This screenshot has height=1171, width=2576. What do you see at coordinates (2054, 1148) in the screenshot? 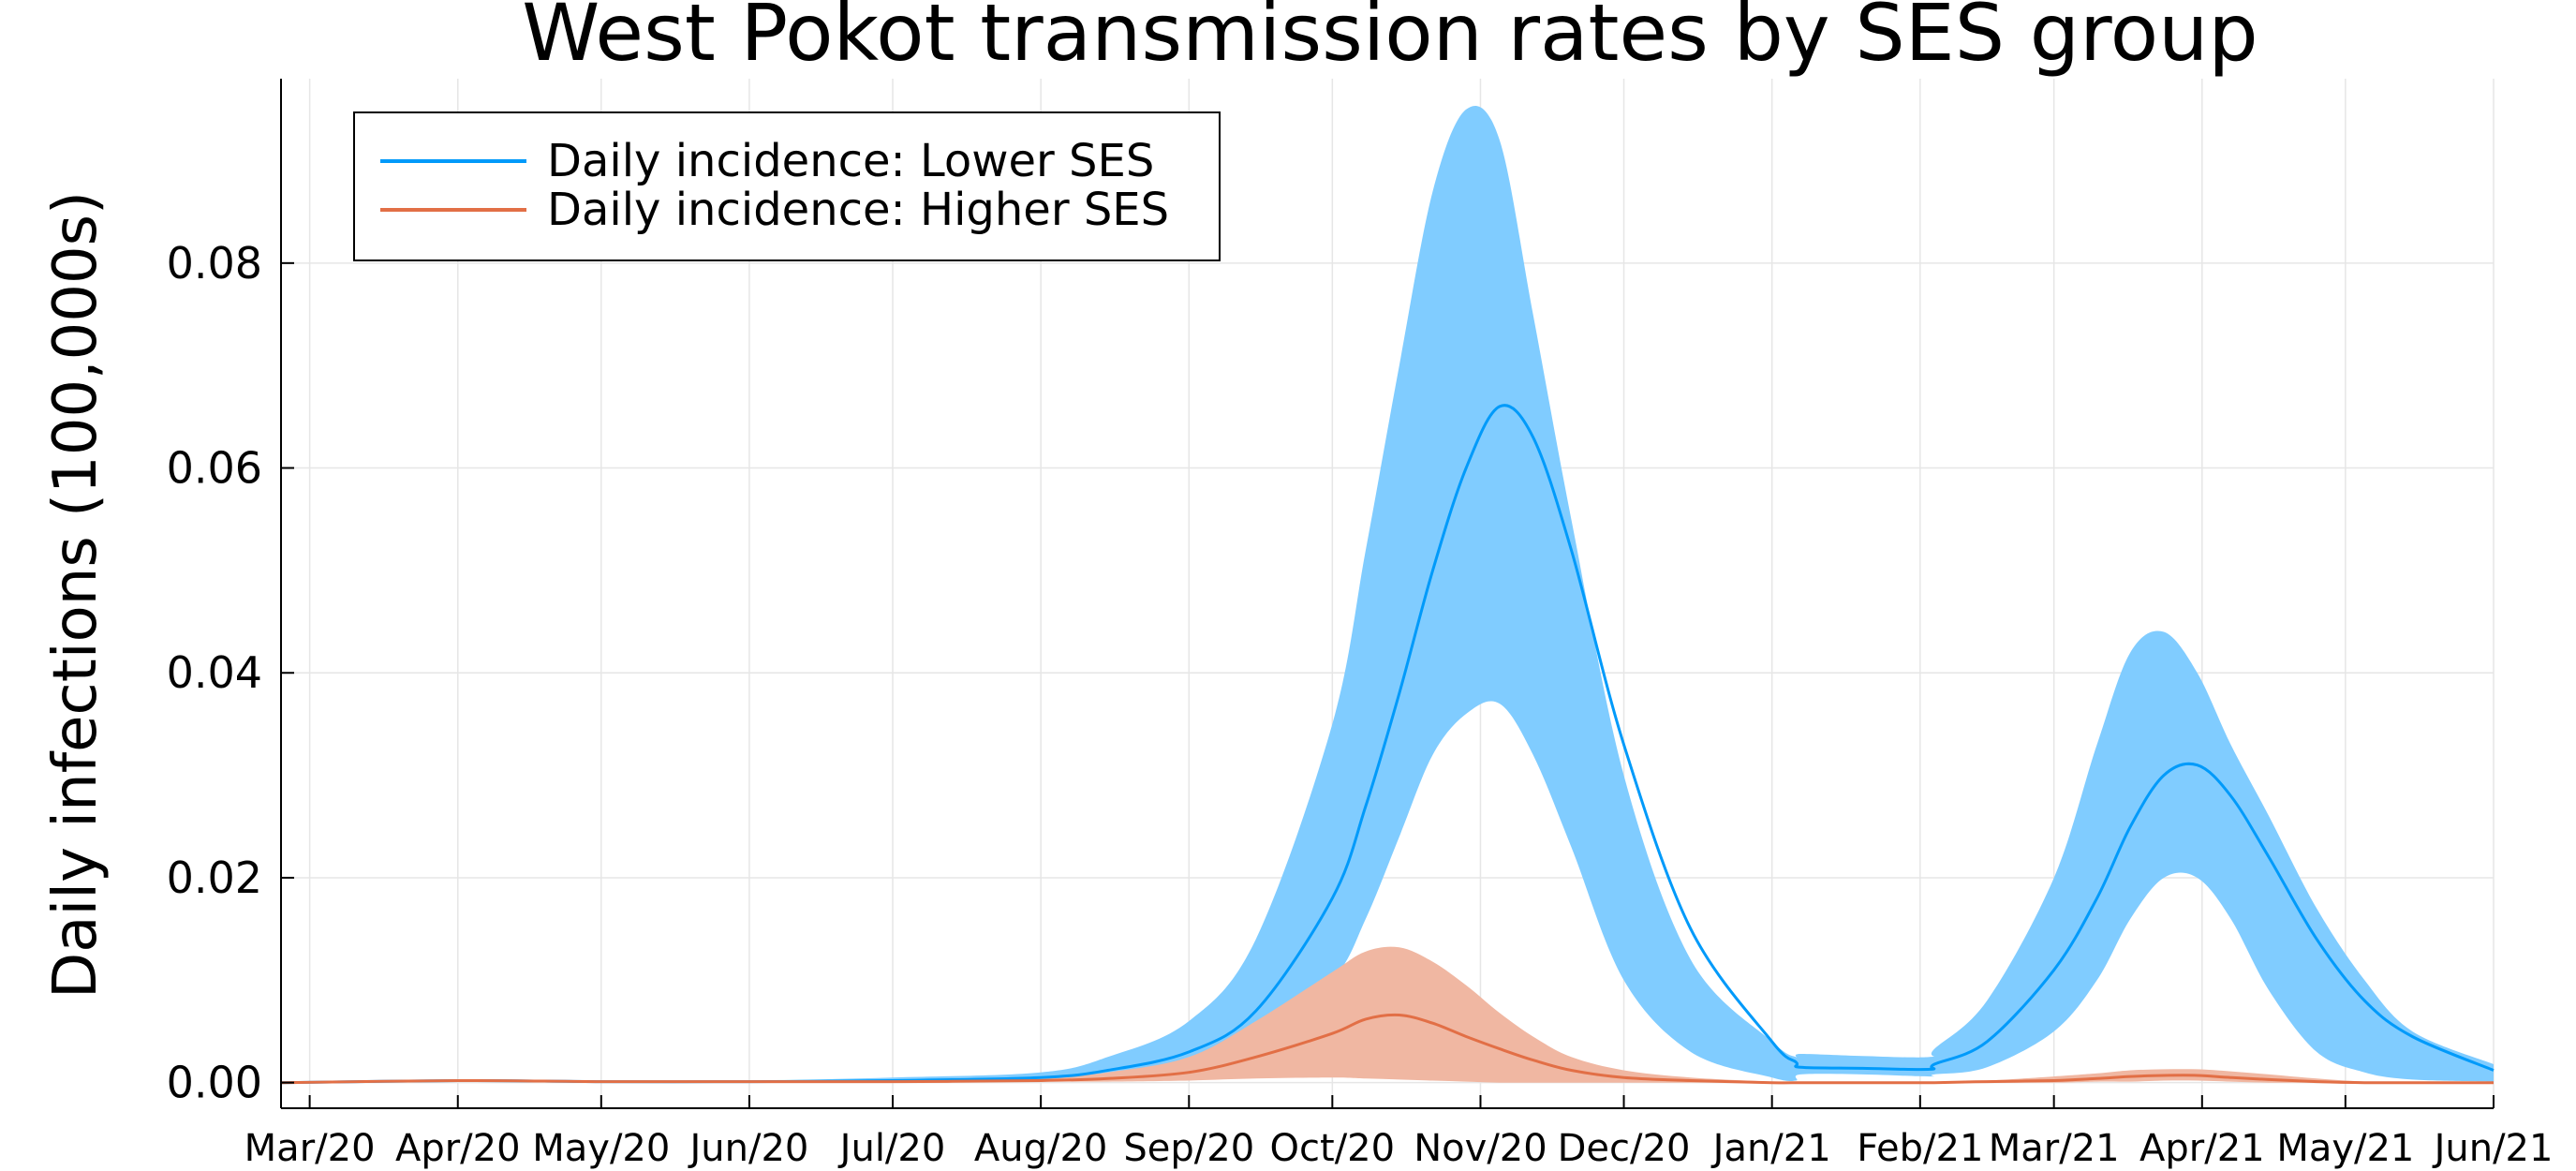
I see `x-tick-label: Mar/21` at bounding box center [2054, 1148].